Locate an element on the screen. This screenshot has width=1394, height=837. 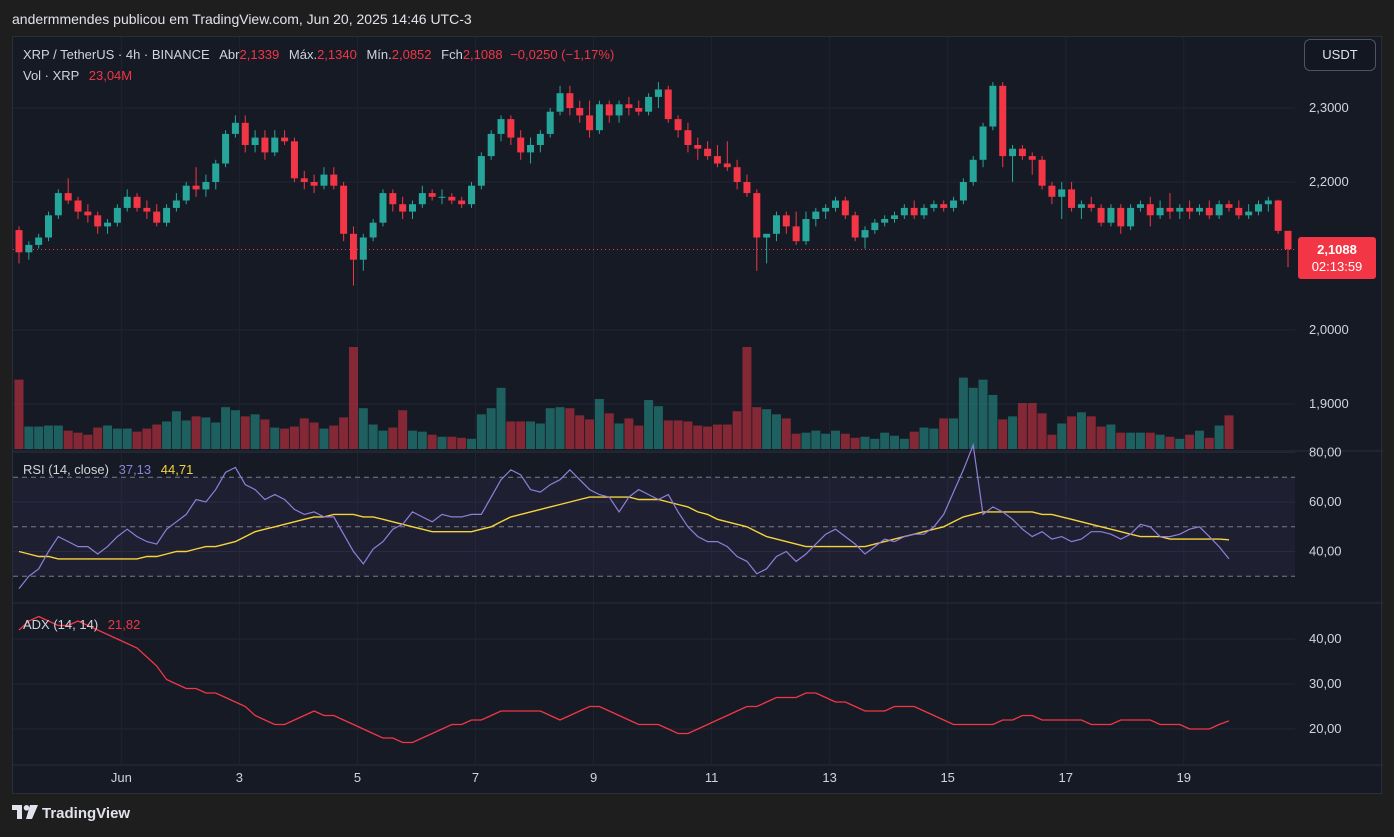
time-tick-label: 19 is located at coordinates (1184, 777).